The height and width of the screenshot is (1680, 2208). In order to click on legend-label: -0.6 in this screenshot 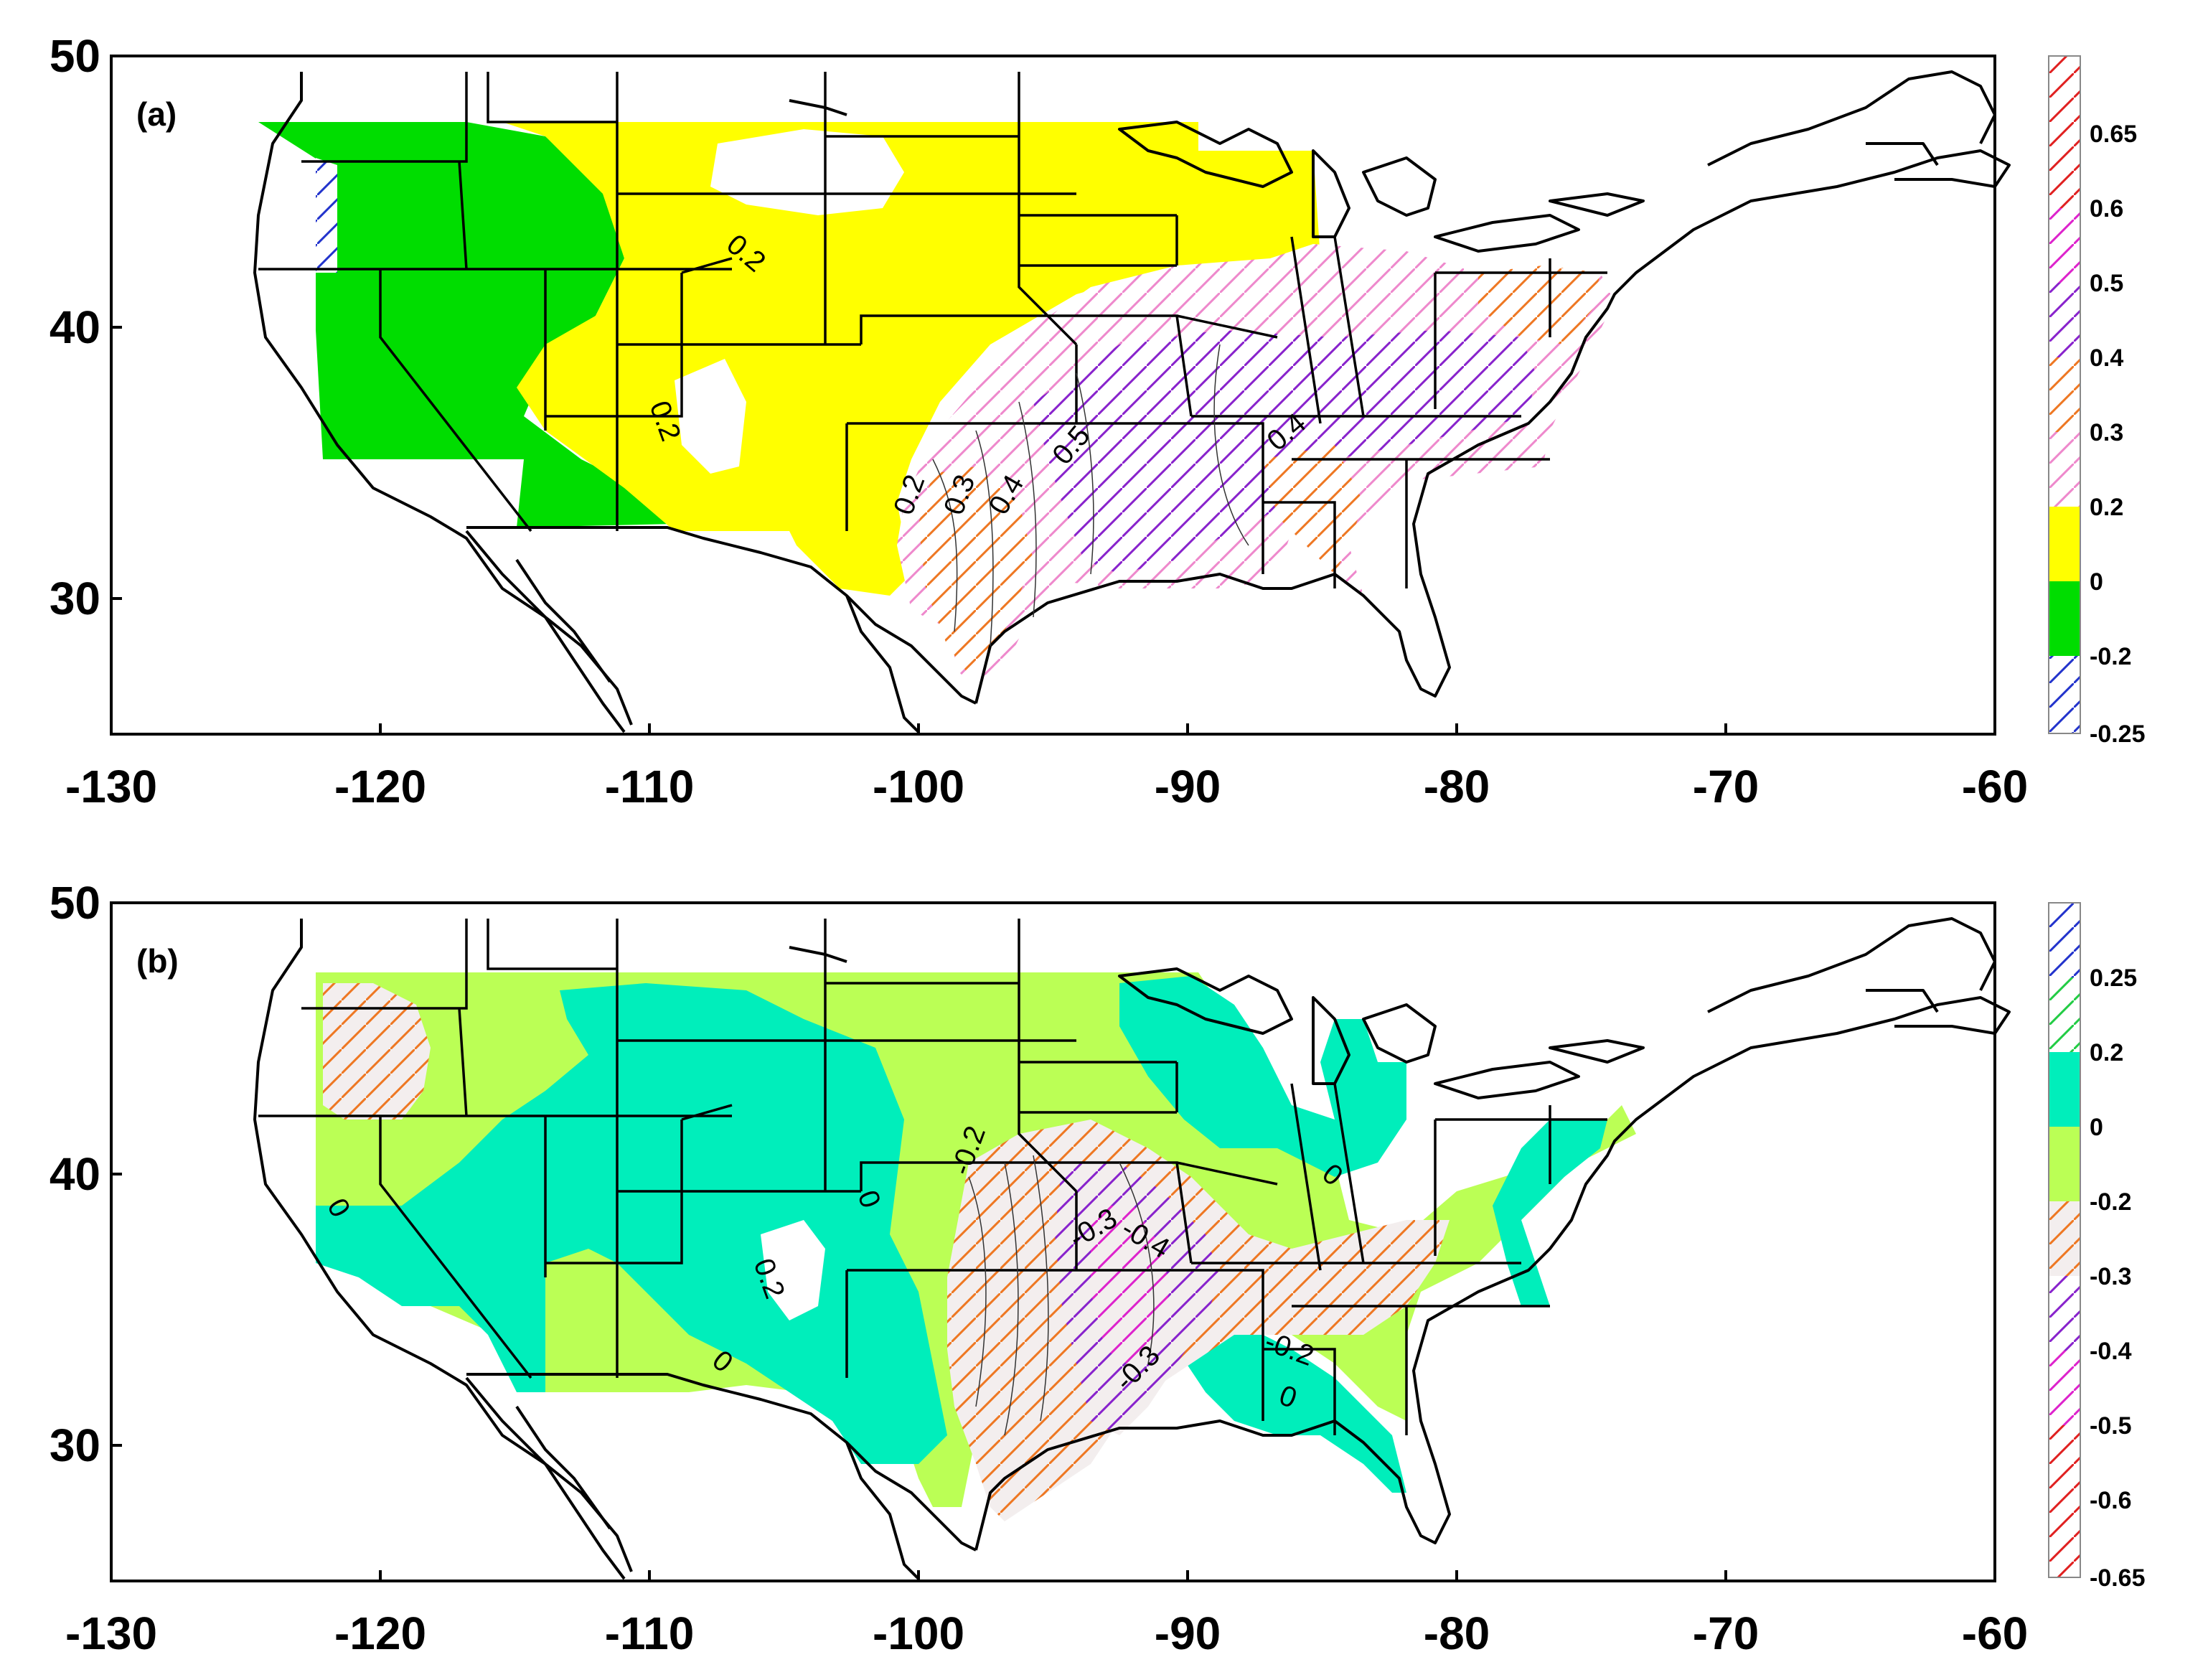, I will do `click(2111, 1500)`.